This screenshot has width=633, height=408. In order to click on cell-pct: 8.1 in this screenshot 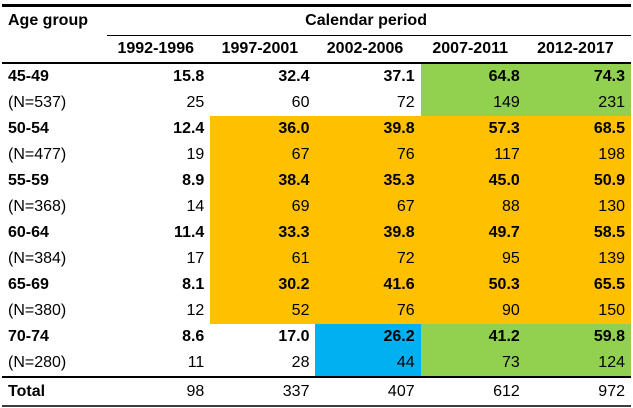, I will do `click(193, 284)`.